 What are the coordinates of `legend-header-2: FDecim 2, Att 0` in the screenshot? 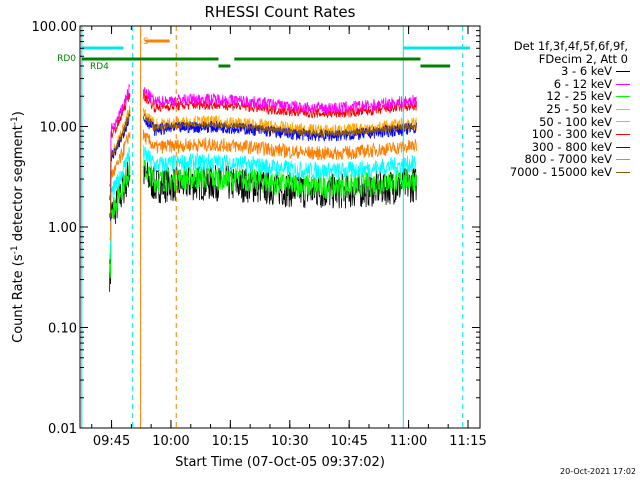 It's located at (583, 58).